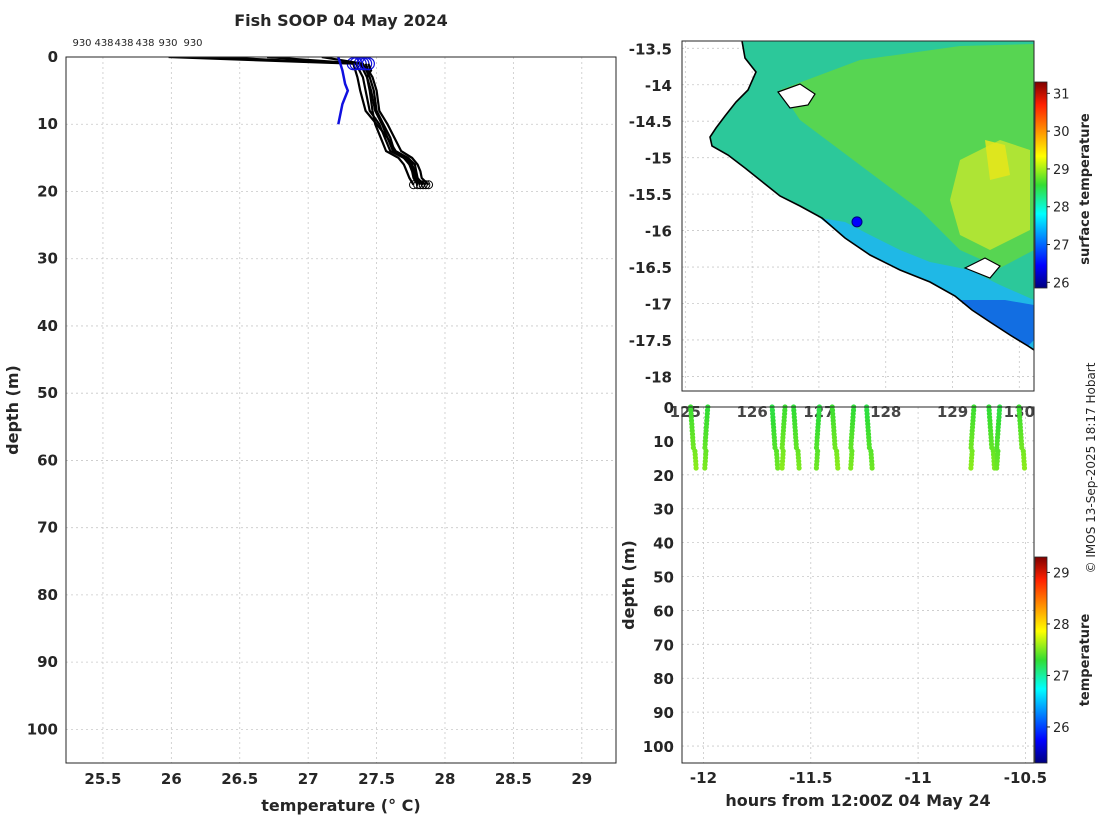  I want to click on sst-colorbar-tick-label: 27, so click(1061, 246).